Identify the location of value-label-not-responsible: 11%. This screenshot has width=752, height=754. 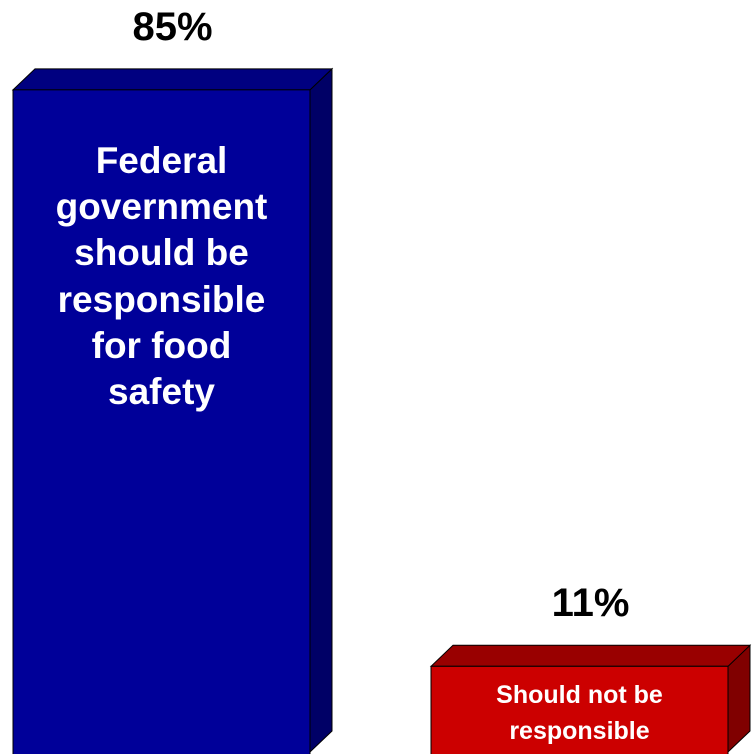
(590, 603).